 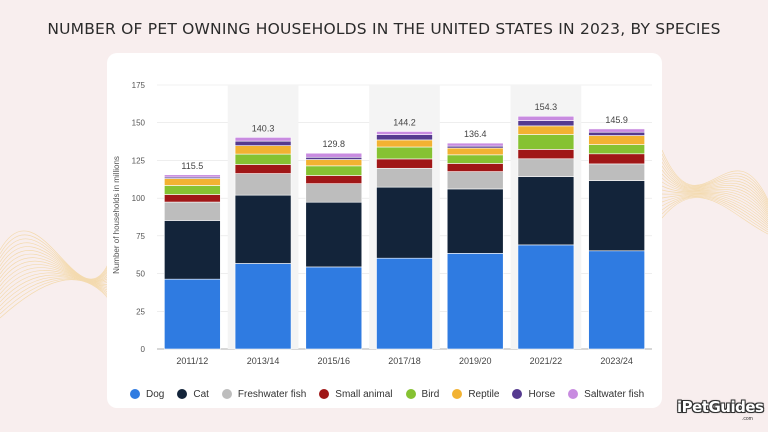 I want to click on bar-total-label: 140.3, so click(x=263, y=128).